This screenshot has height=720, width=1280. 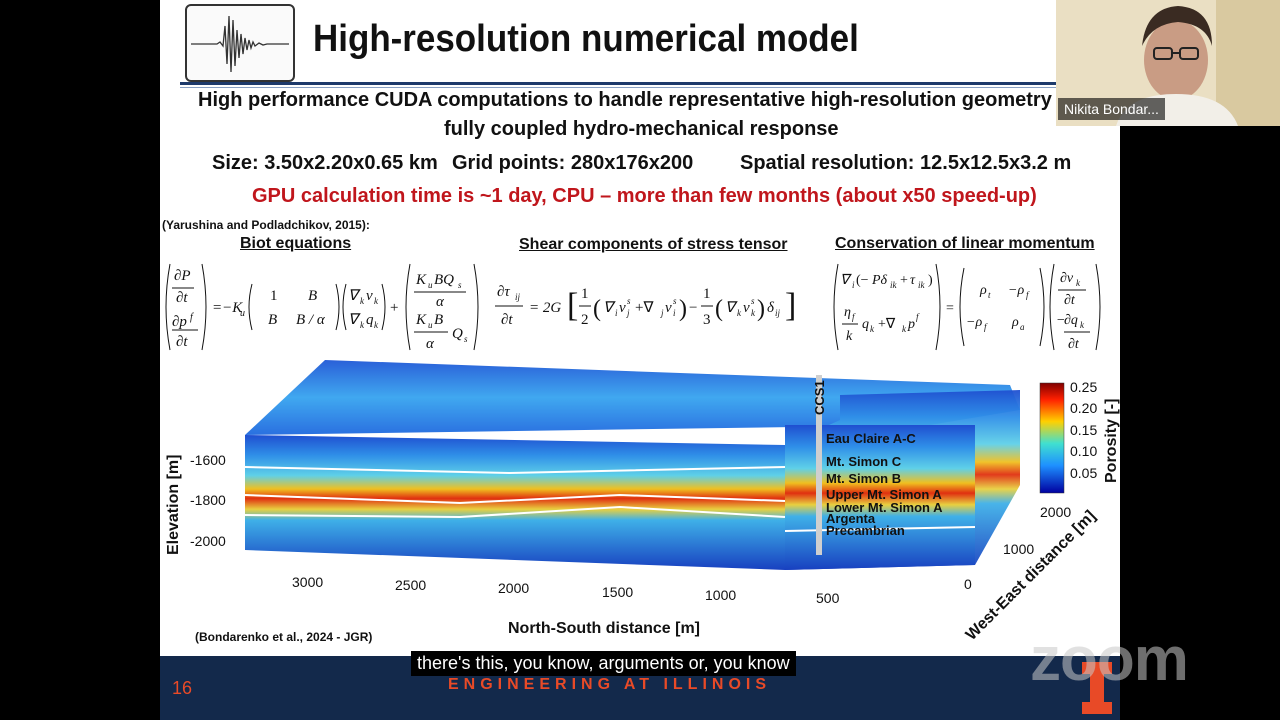 I want to click on colorbar-label: Porosity [-], so click(x=1111, y=441).